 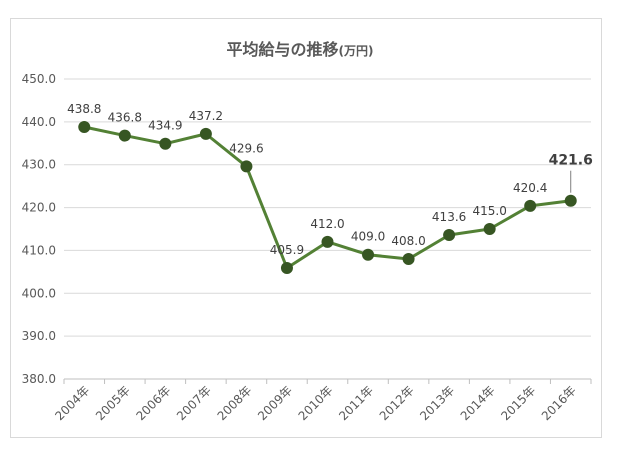 I want to click on x-tick-label: 2015年, so click(x=518, y=403).